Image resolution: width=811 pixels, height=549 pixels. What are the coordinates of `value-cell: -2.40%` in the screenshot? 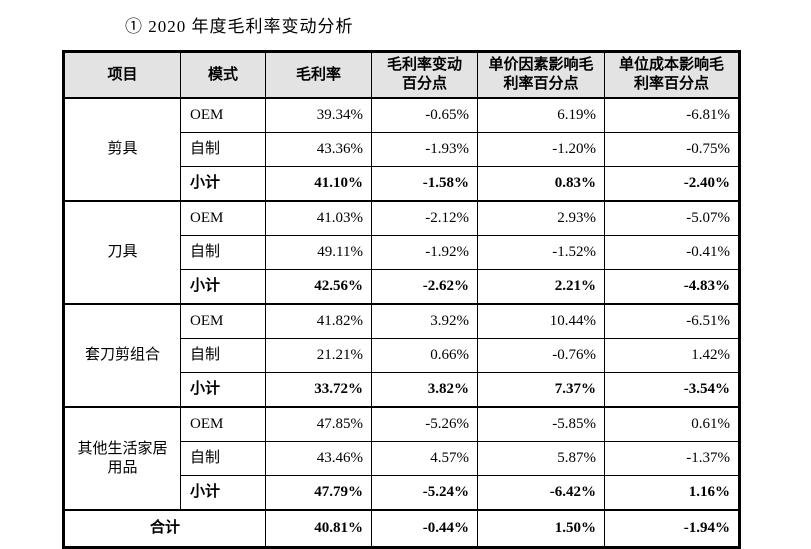 It's located at (672, 184).